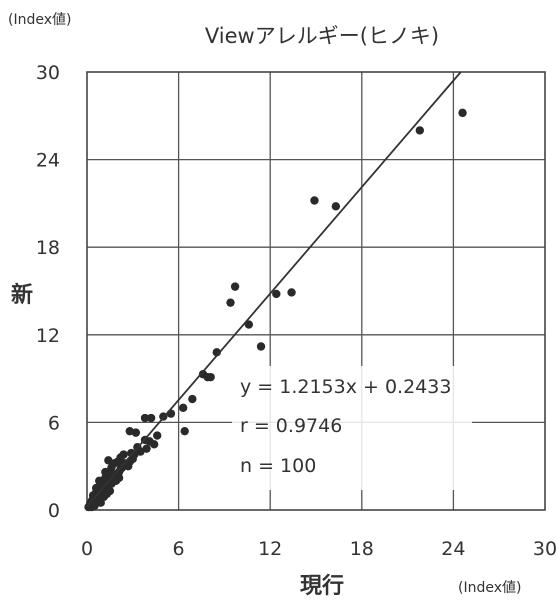 The width and height of the screenshot is (556, 603). I want to click on stats-box: y = 1.2153x + 0.2433 r = 0.9746 n = 100, so click(352, 428).